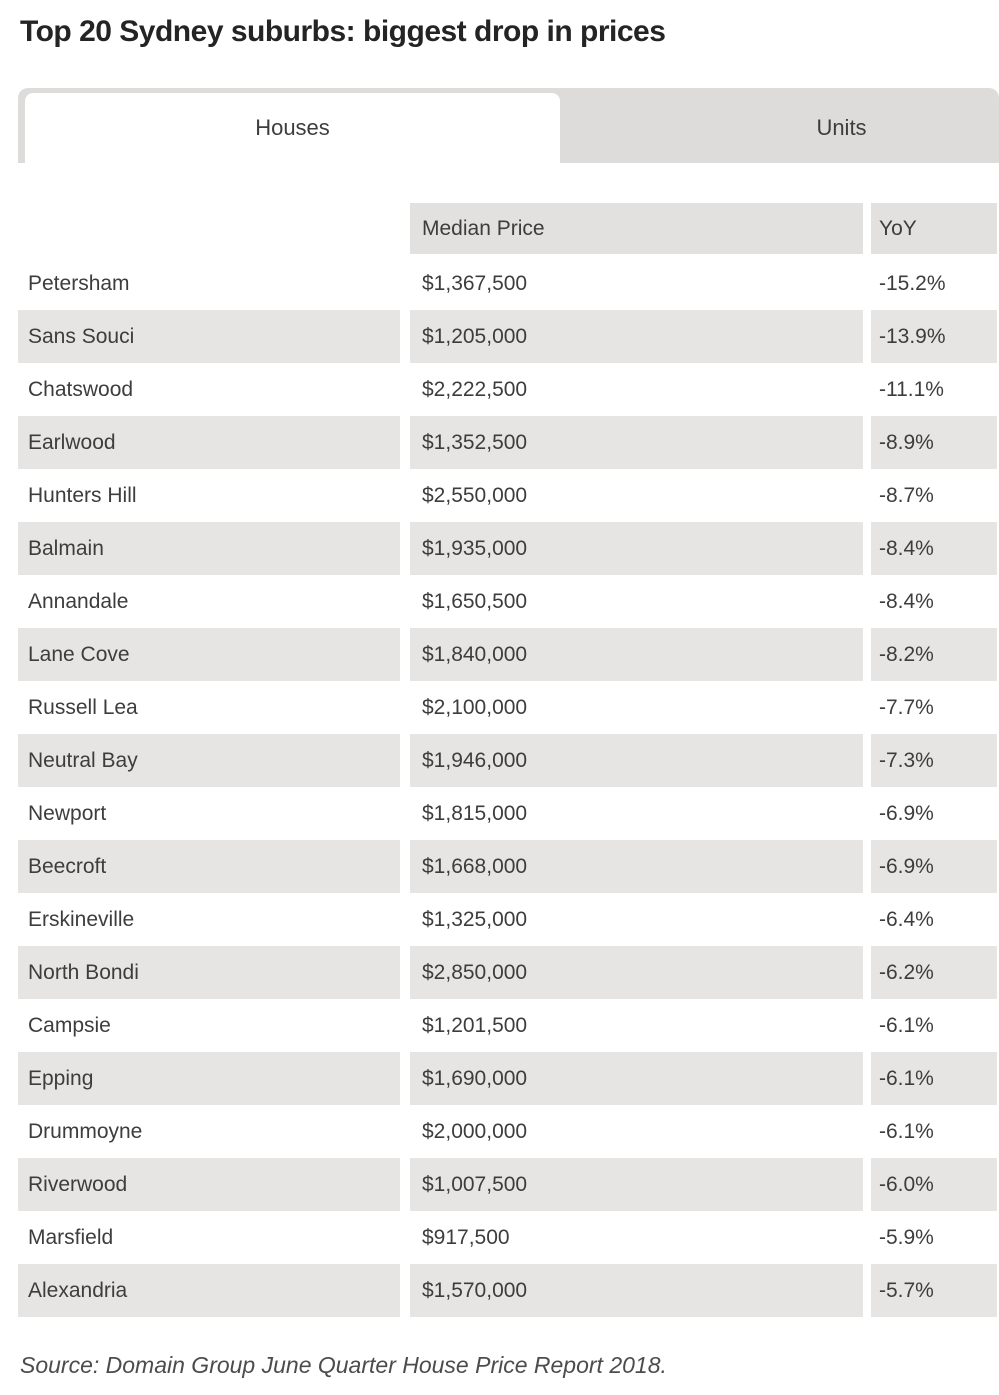 Image resolution: width=999 pixels, height=1395 pixels. What do you see at coordinates (83, 707) in the screenshot?
I see `suburb-cell: Russell Lea` at bounding box center [83, 707].